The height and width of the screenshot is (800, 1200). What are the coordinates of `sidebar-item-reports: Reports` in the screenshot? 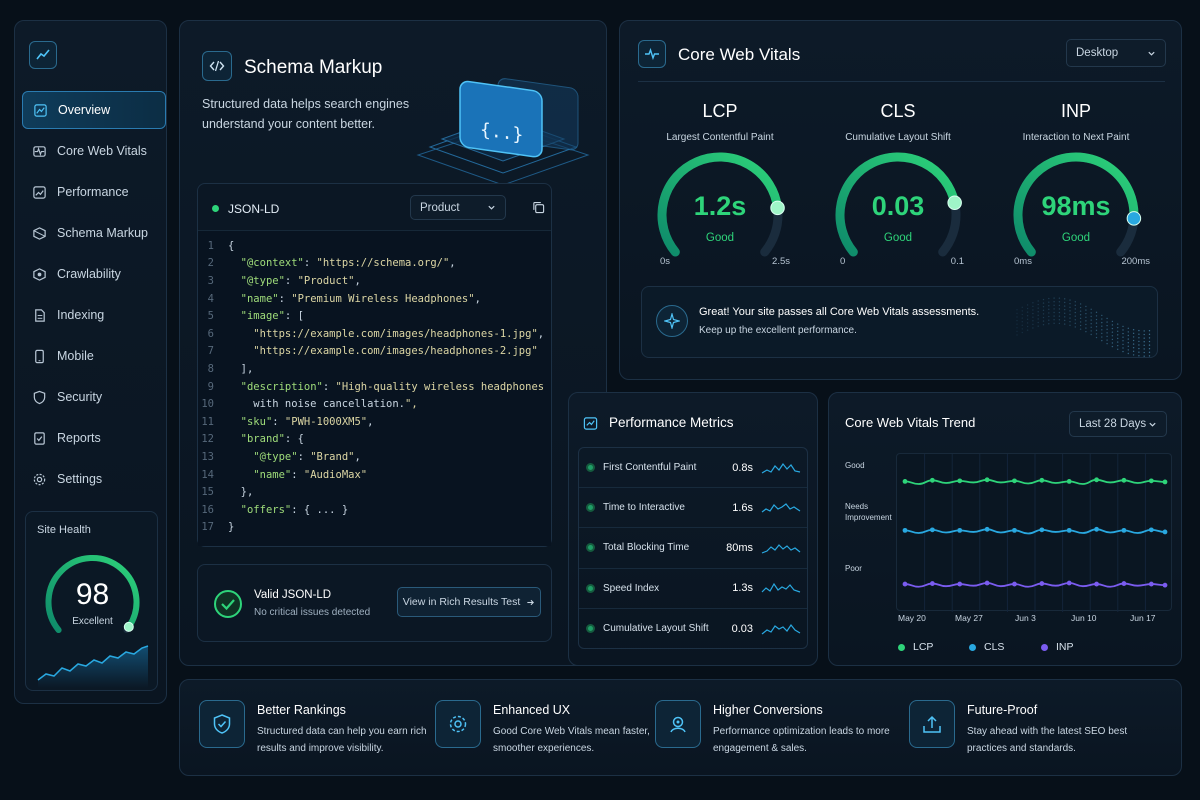 It's located at (94, 438).